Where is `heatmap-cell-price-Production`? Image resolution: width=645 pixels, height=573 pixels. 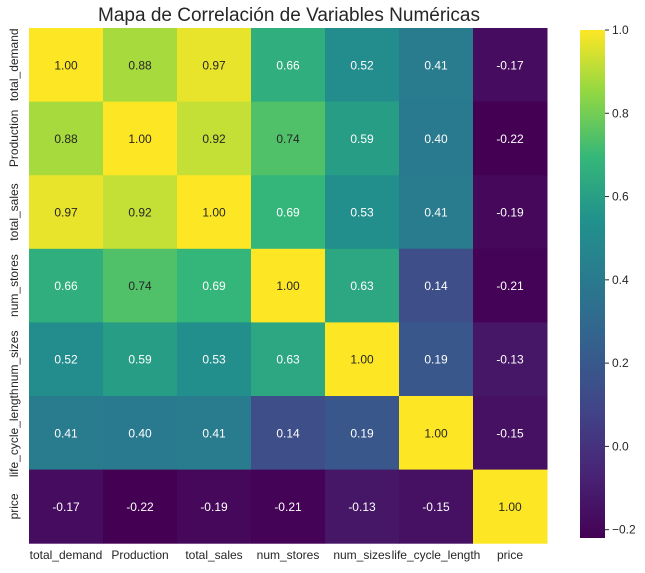 heatmap-cell-price-Production is located at coordinates (140, 506).